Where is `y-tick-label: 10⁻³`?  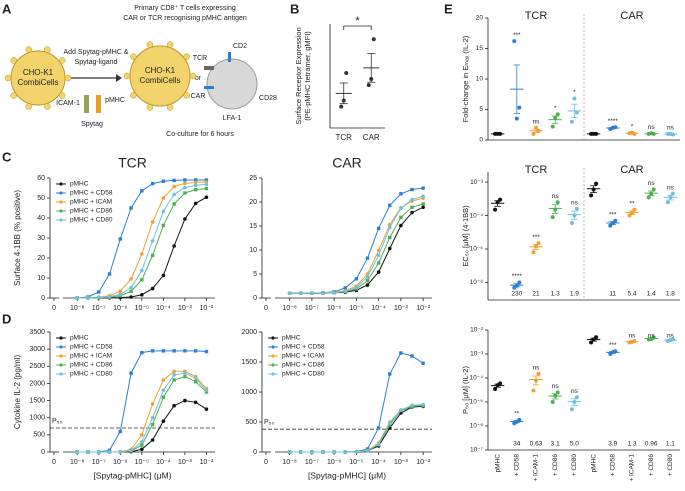 y-tick-label: 10⁻³ is located at coordinates (477, 354).